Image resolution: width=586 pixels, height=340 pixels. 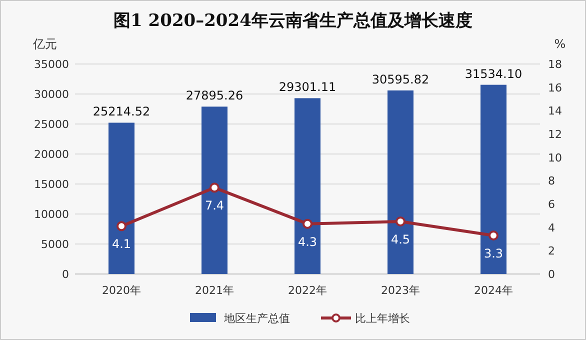 What do you see at coordinates (293, 21) in the screenshot?
I see `chart-title: 图1 2020–2024年云南省生产总值及增长速度` at bounding box center [293, 21].